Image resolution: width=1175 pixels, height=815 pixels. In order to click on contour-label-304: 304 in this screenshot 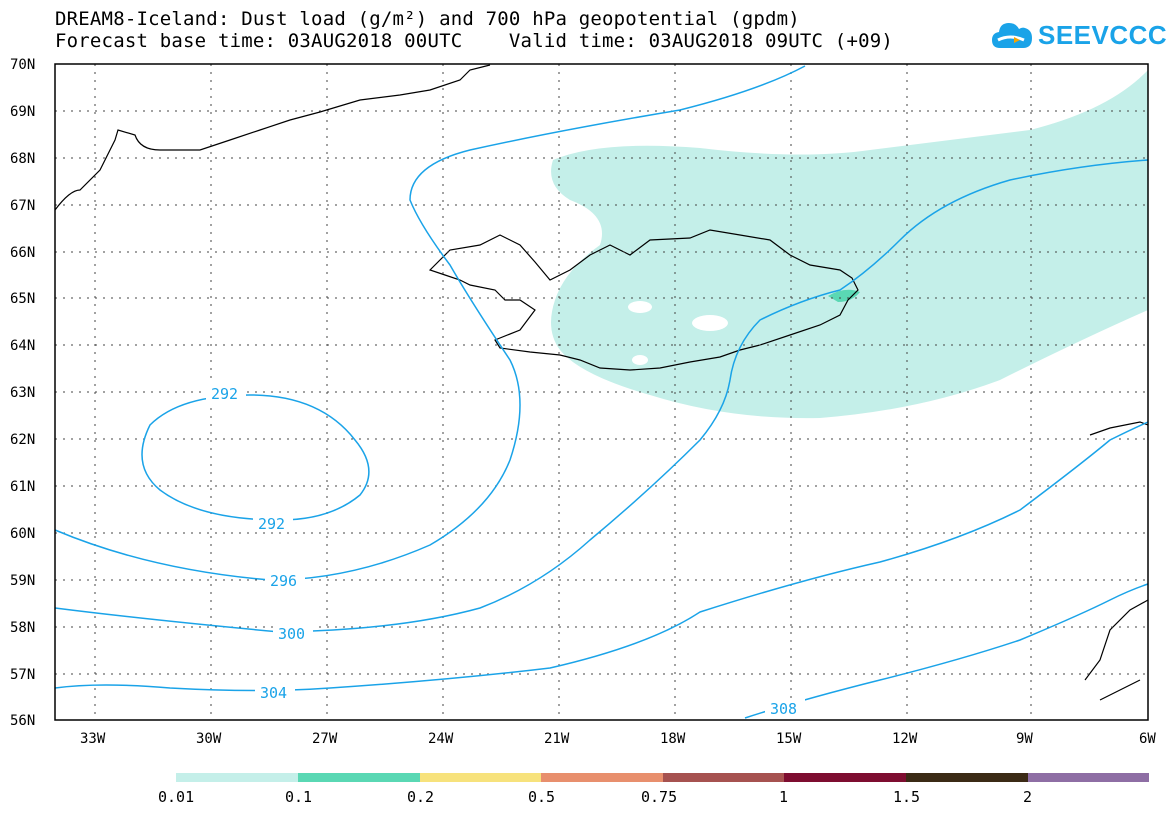, I will do `click(273, 693)`.